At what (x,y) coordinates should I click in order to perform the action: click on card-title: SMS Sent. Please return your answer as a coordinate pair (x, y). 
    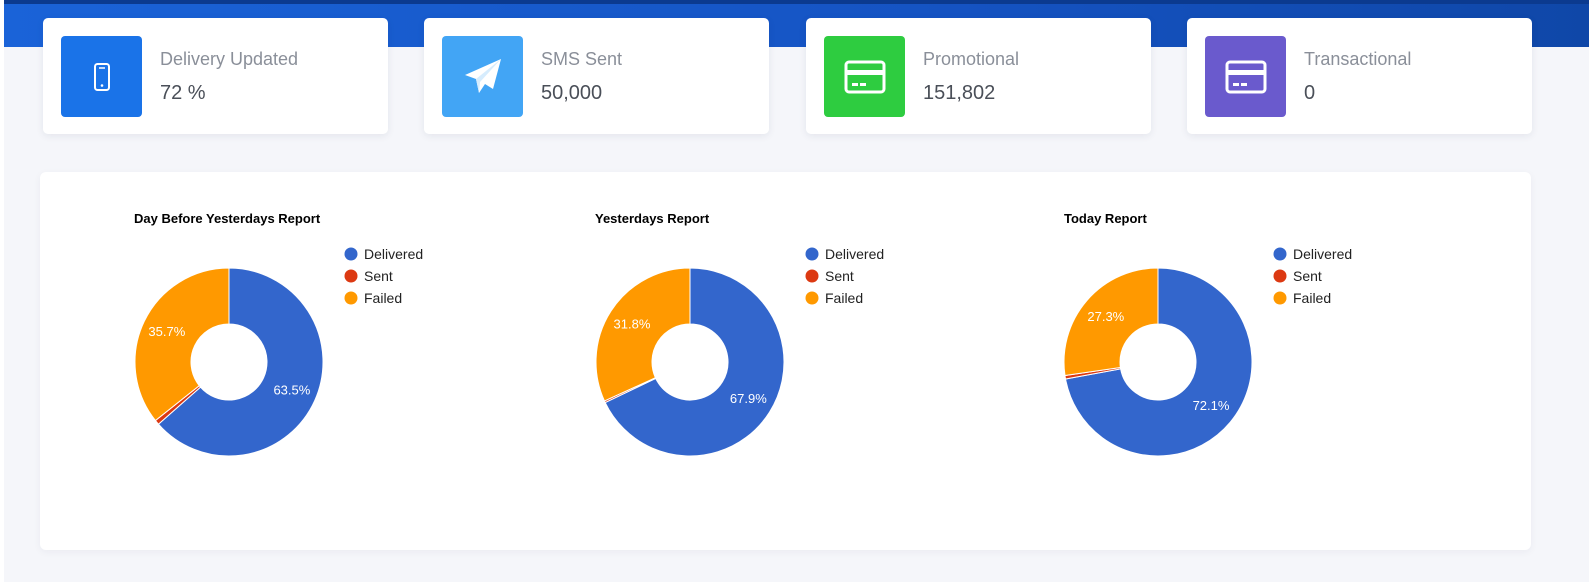
    Looking at the image, I should click on (582, 59).